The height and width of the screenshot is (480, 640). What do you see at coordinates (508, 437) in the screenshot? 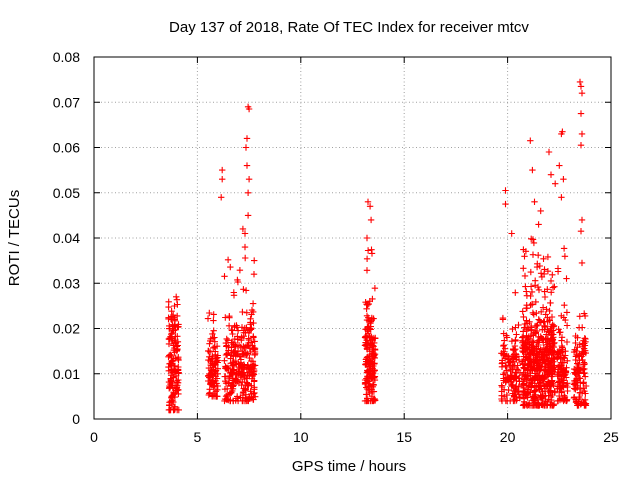
I see `x-tick-label: 20` at bounding box center [508, 437].